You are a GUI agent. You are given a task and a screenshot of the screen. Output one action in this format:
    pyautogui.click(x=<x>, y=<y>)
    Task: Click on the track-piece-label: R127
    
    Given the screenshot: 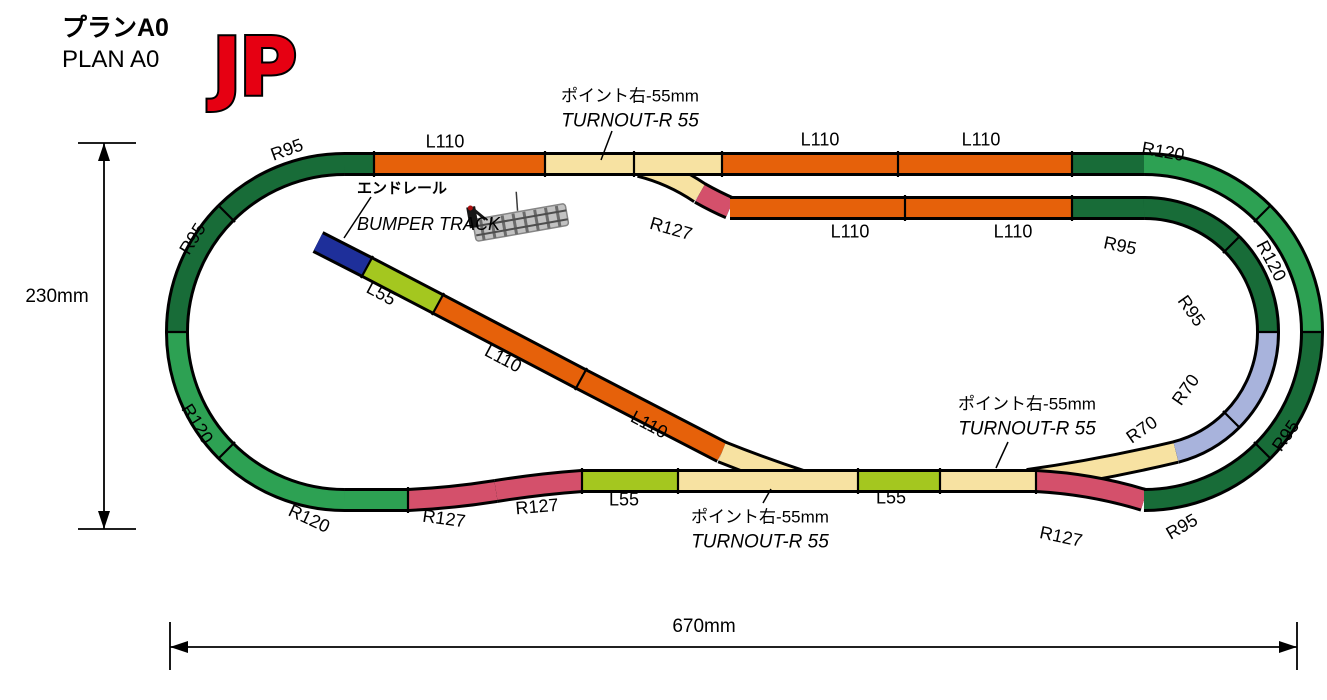 What is the action you would take?
    pyautogui.click(x=537, y=506)
    